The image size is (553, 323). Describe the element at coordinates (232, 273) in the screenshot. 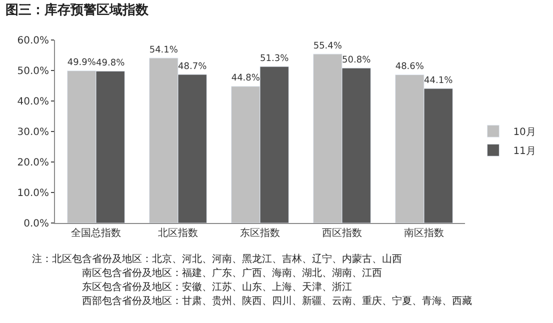

I see `text: 南区包含省份及地区：福建、广东、广西、海南、湖北、湖南、江西` at that location.